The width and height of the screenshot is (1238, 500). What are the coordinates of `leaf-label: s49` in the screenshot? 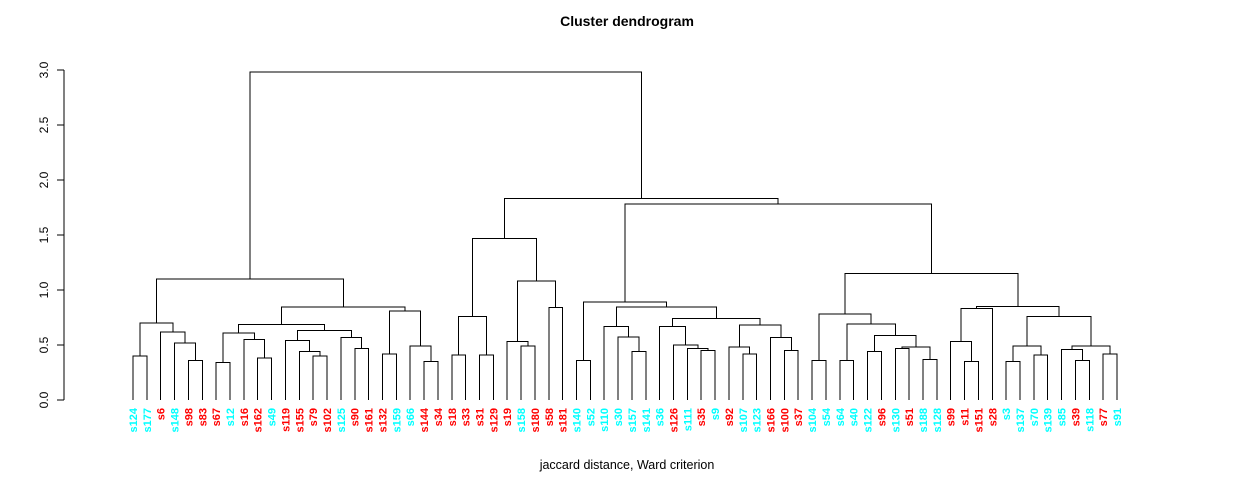 It's located at (273, 417).